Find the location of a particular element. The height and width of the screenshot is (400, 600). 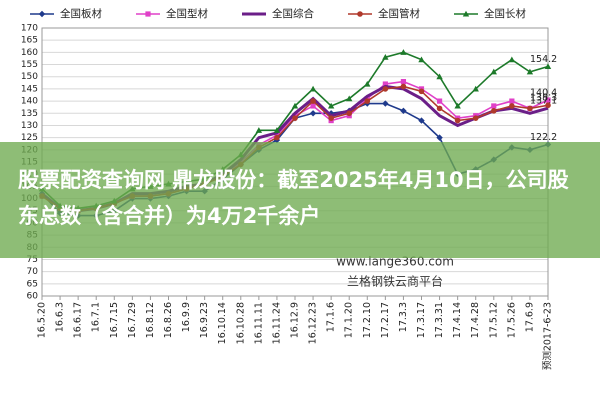

y-tick-label: 150 is located at coordinates (29, 77).